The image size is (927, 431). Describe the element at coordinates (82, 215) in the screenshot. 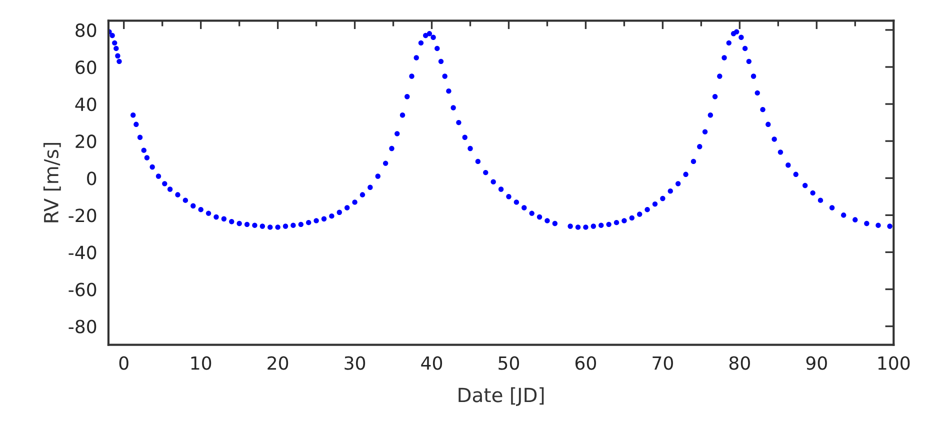

I see `y-tick-label: -20` at that location.